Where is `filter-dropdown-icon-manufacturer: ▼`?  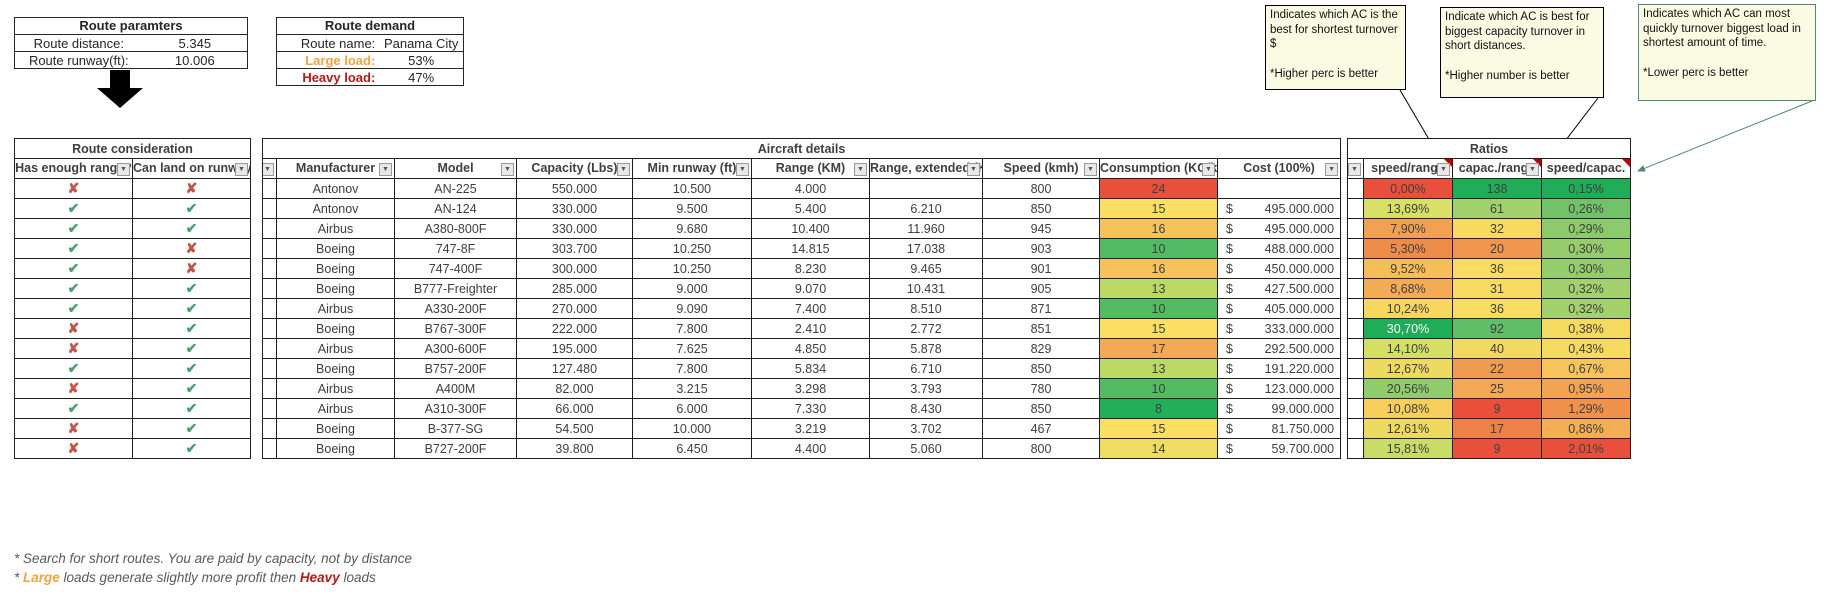 filter-dropdown-icon-manufacturer: ▼ is located at coordinates (385, 169).